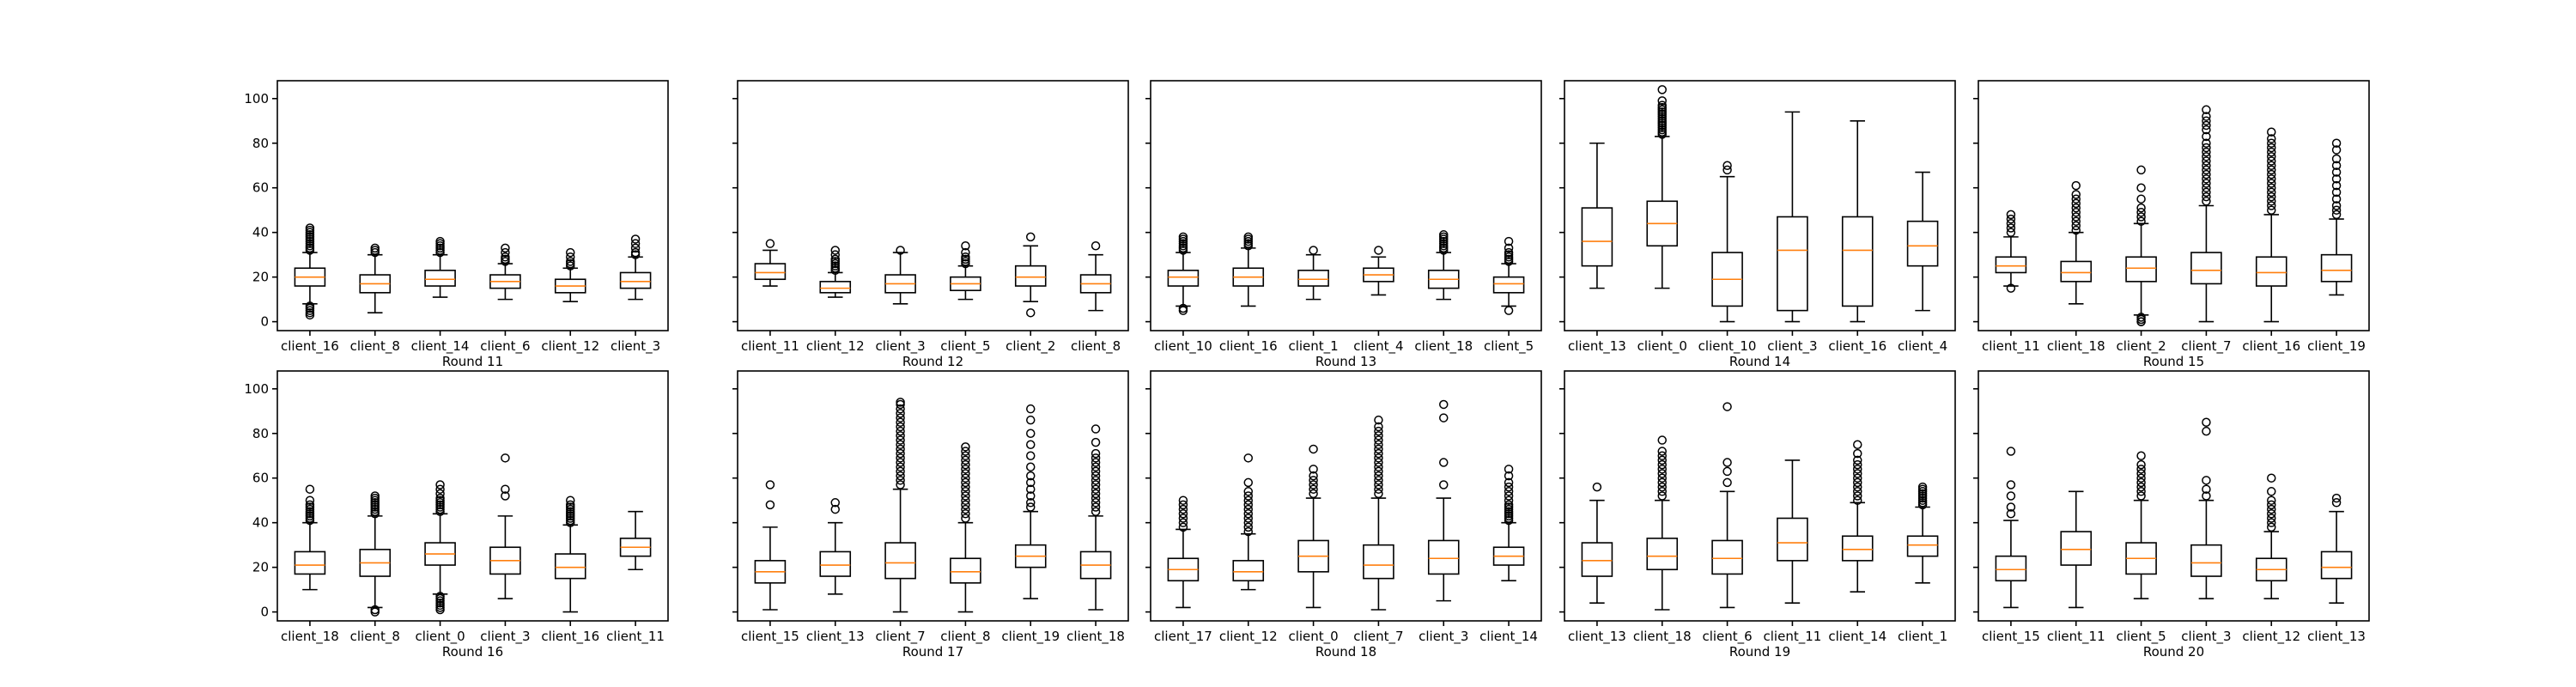 This screenshot has height=687, width=2576. What do you see at coordinates (1183, 346) in the screenshot?
I see `x-tick-label: client_10` at bounding box center [1183, 346].